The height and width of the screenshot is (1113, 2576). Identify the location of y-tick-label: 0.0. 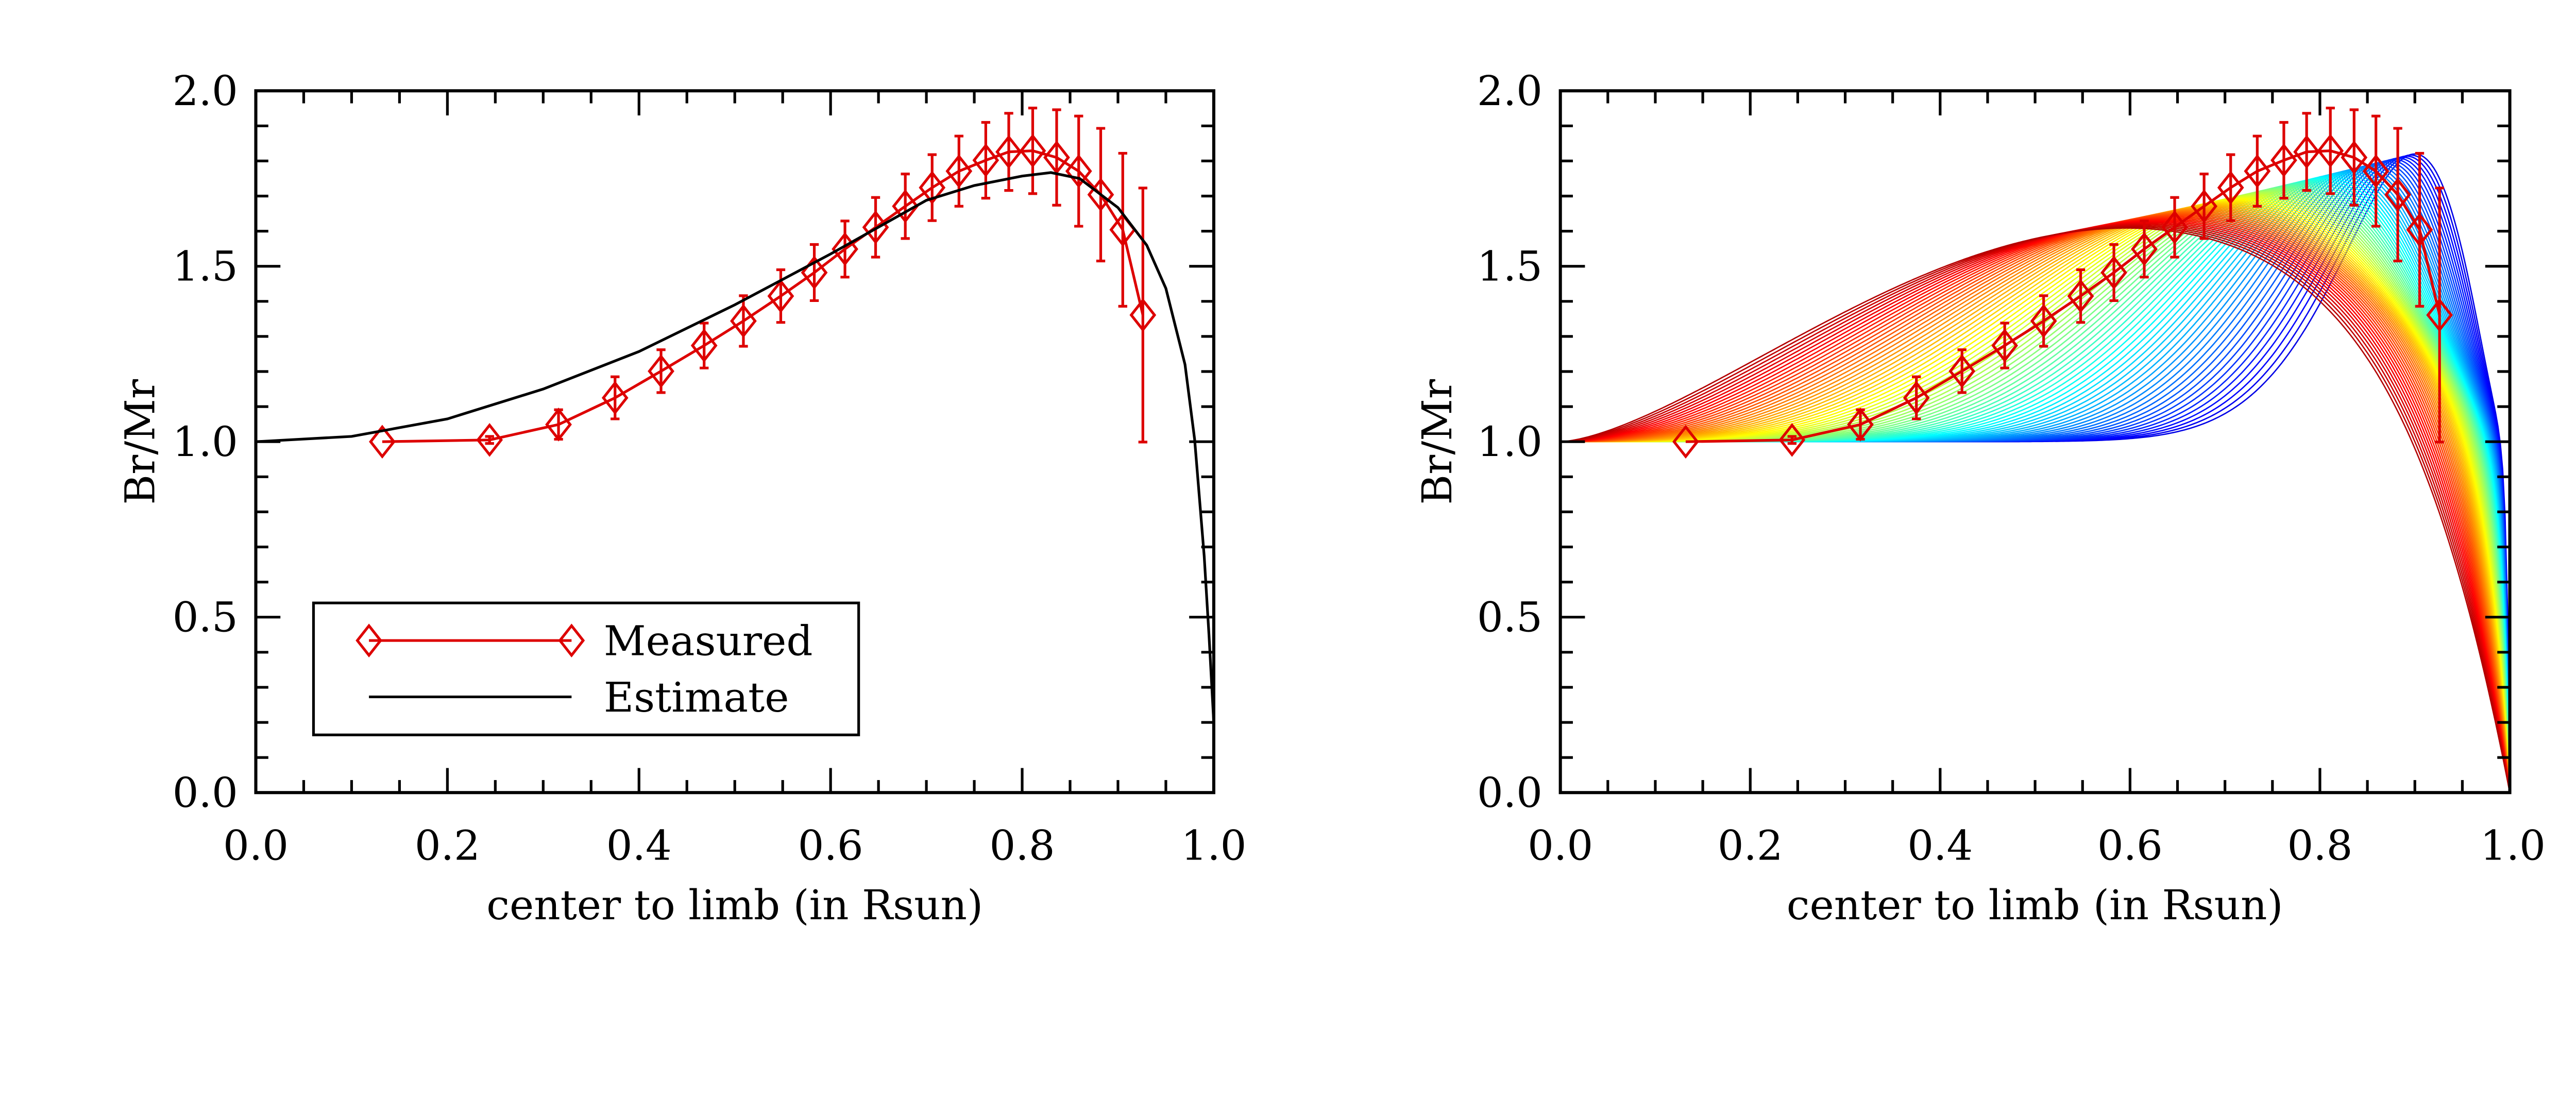
(205, 793).